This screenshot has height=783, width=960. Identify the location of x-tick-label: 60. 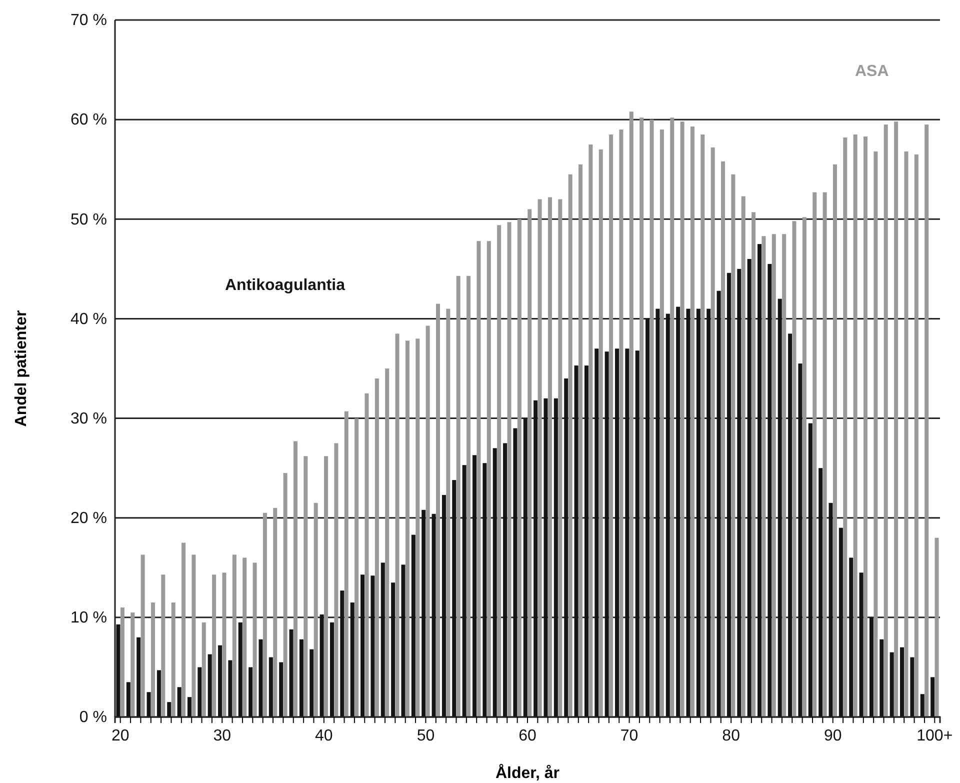
(527, 735).